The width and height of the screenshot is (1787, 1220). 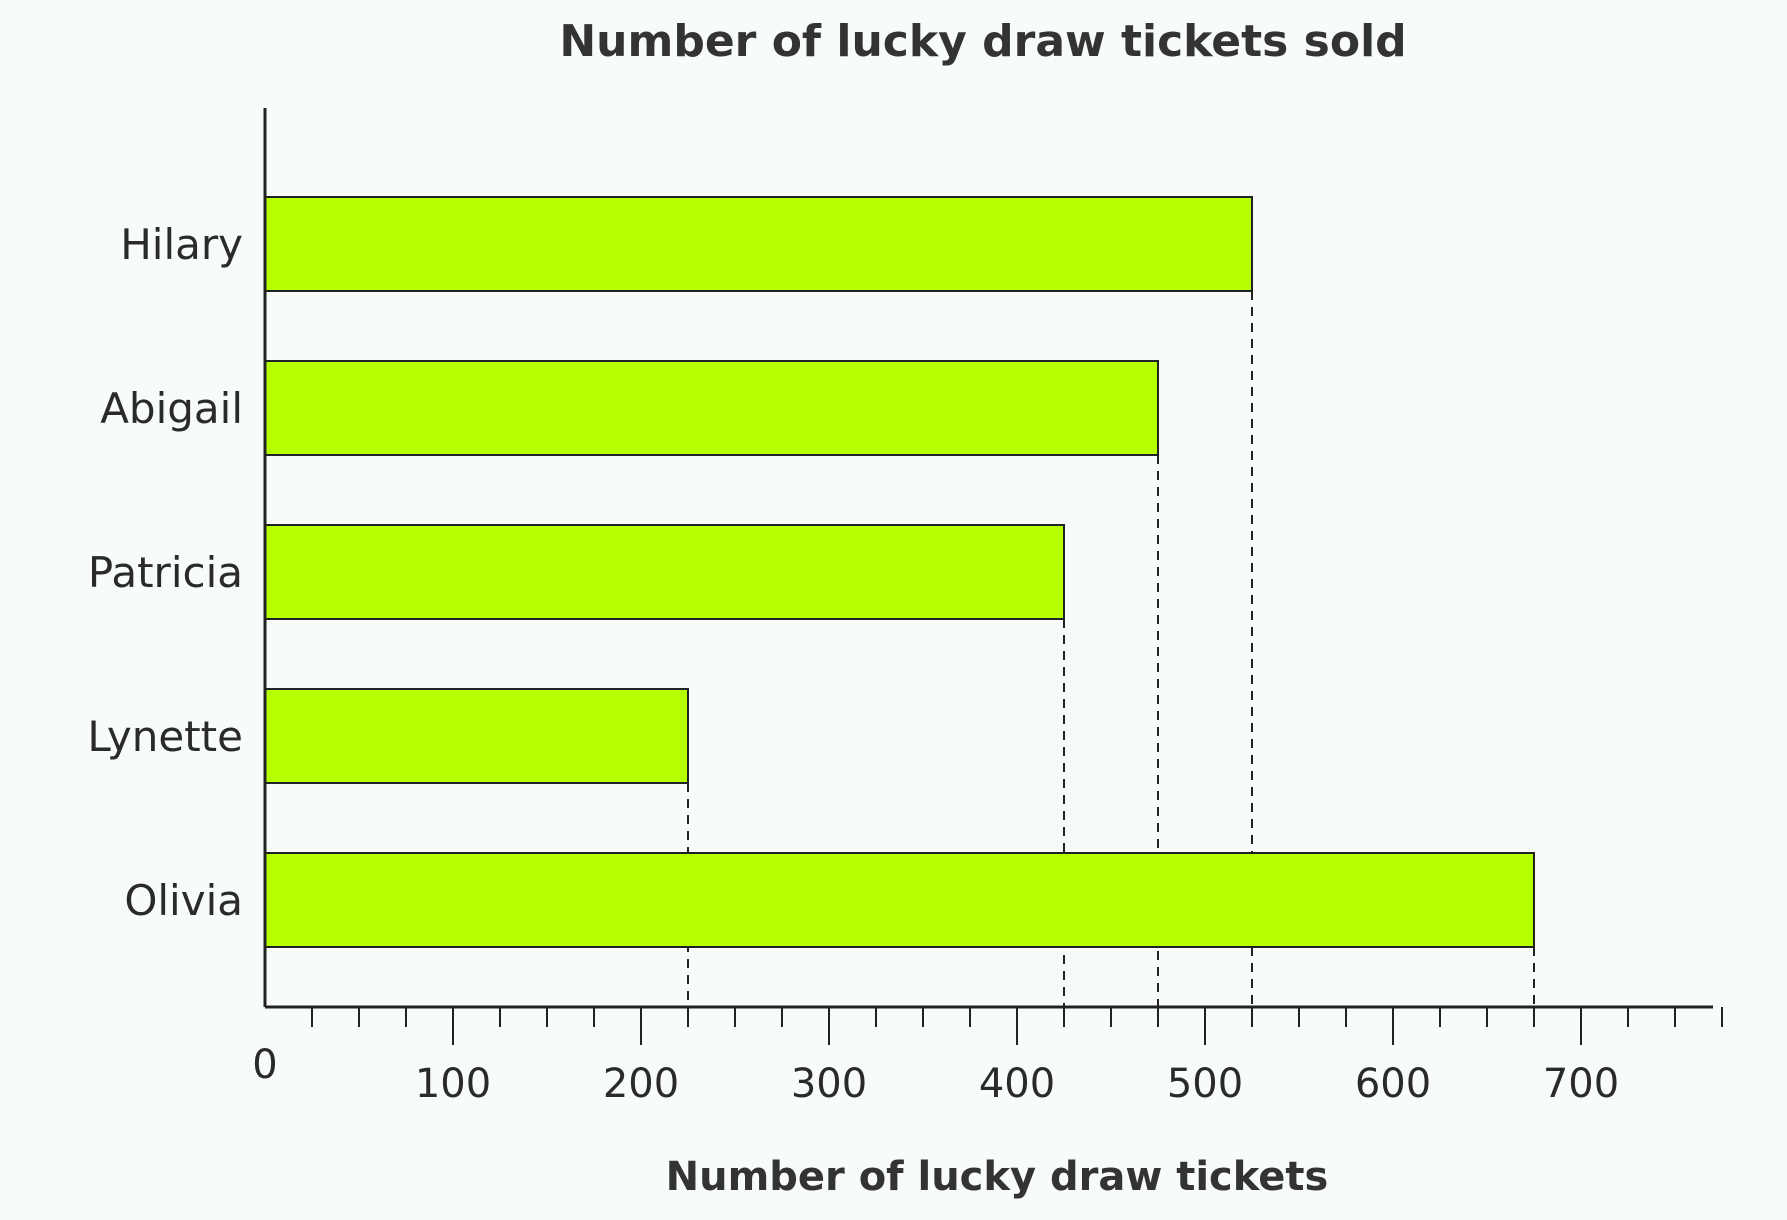 I want to click on x-axis-label: Number of lucky draw tickets, so click(x=997, y=1177).